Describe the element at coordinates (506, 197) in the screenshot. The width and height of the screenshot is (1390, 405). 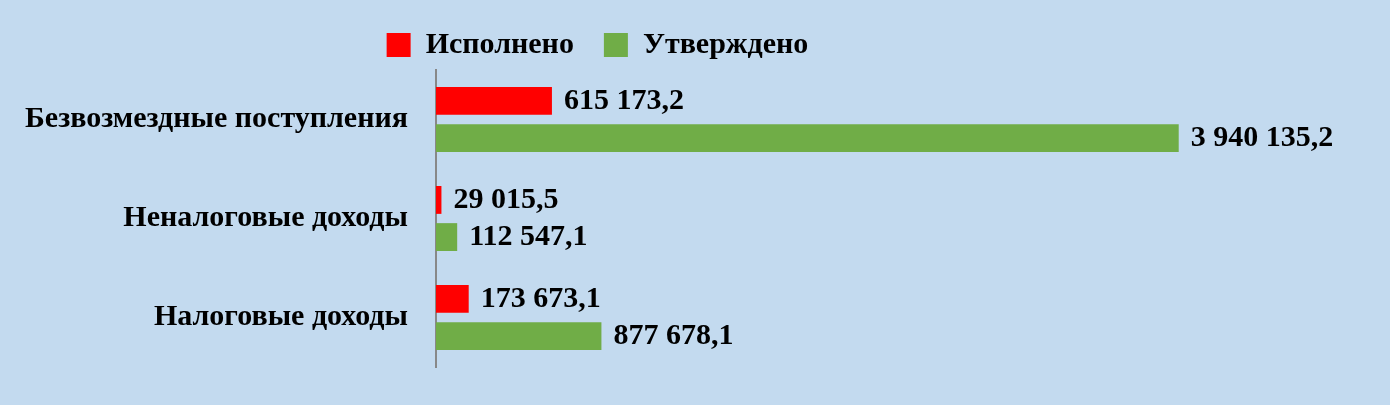
I see `data-label: 29 015,5` at that location.